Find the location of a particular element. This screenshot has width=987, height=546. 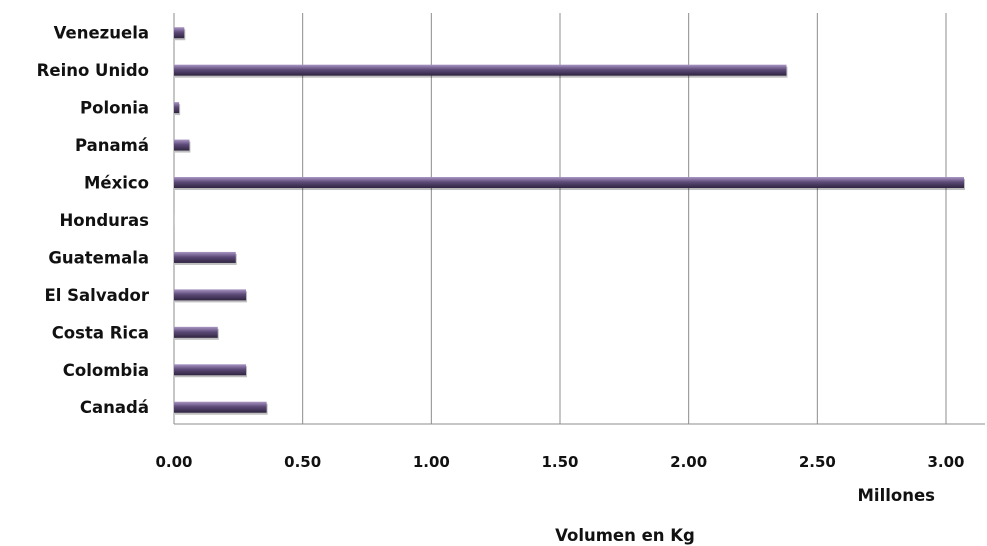

category-label: Canadá is located at coordinates (114, 407).